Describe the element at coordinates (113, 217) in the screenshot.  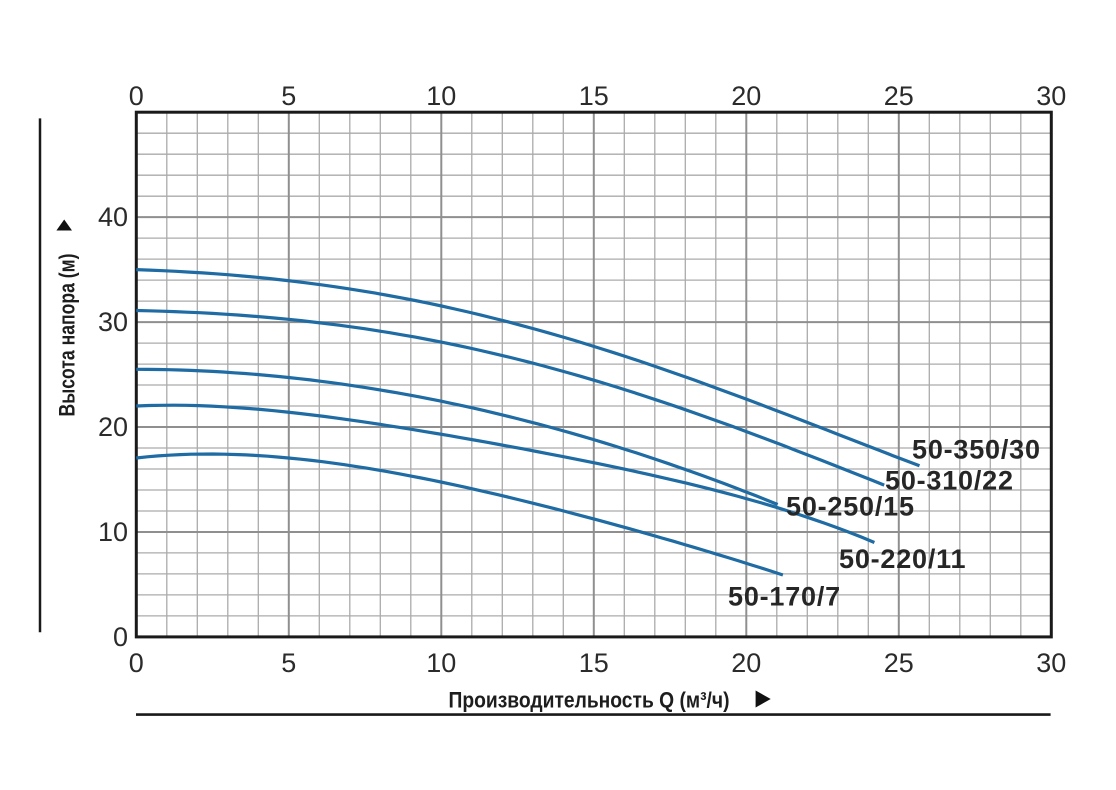
I see `svg-text: 40` at that location.